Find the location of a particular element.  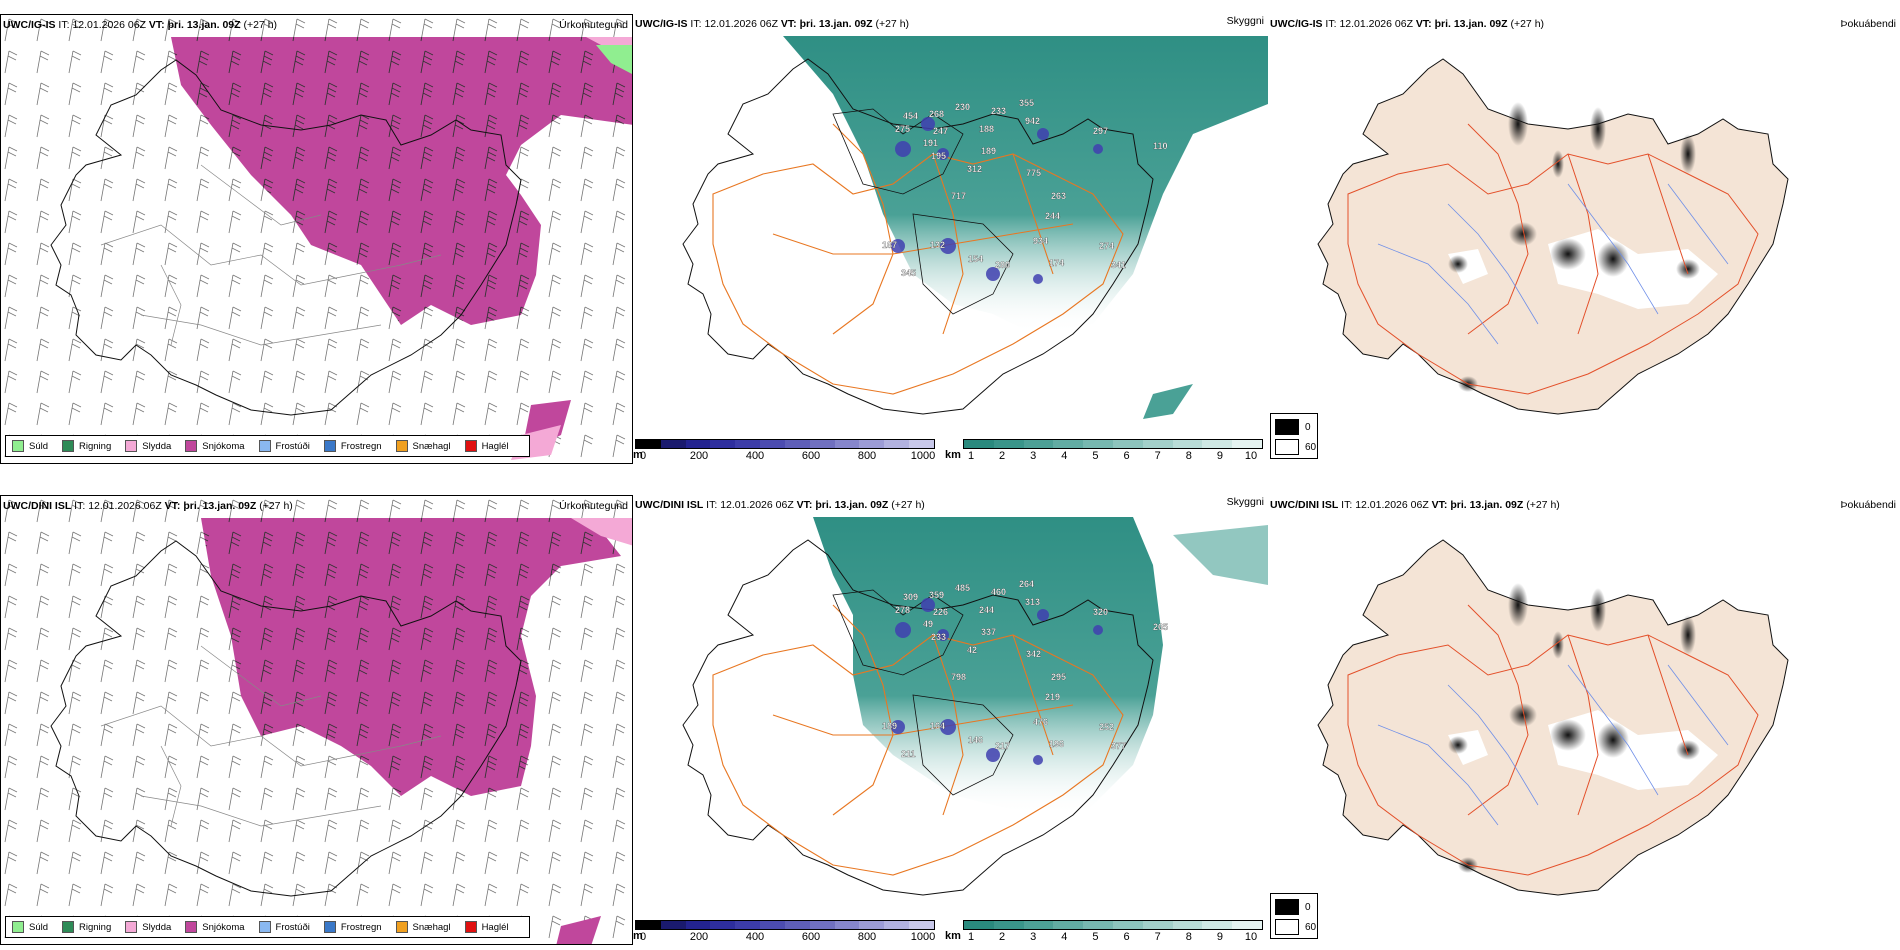

colorbar-tick-label: 0 is located at coordinates (643, 937).